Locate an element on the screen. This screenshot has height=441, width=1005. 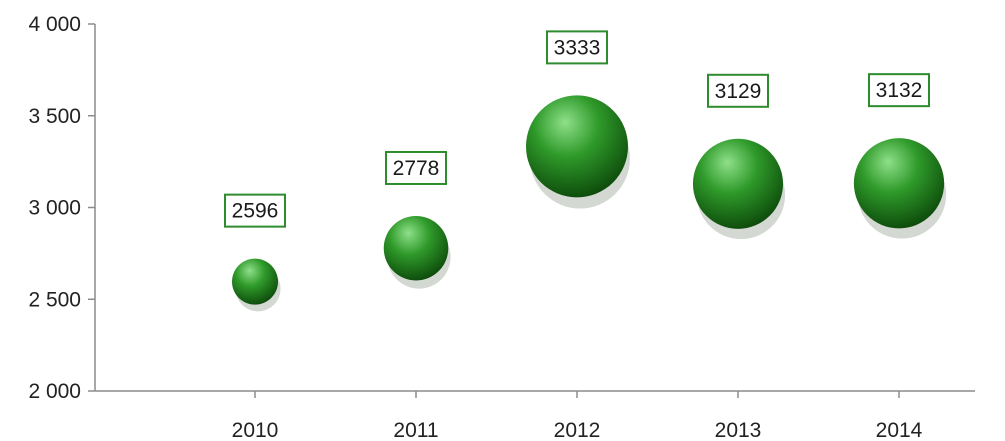
x-tick-label: 2013 is located at coordinates (738, 430).